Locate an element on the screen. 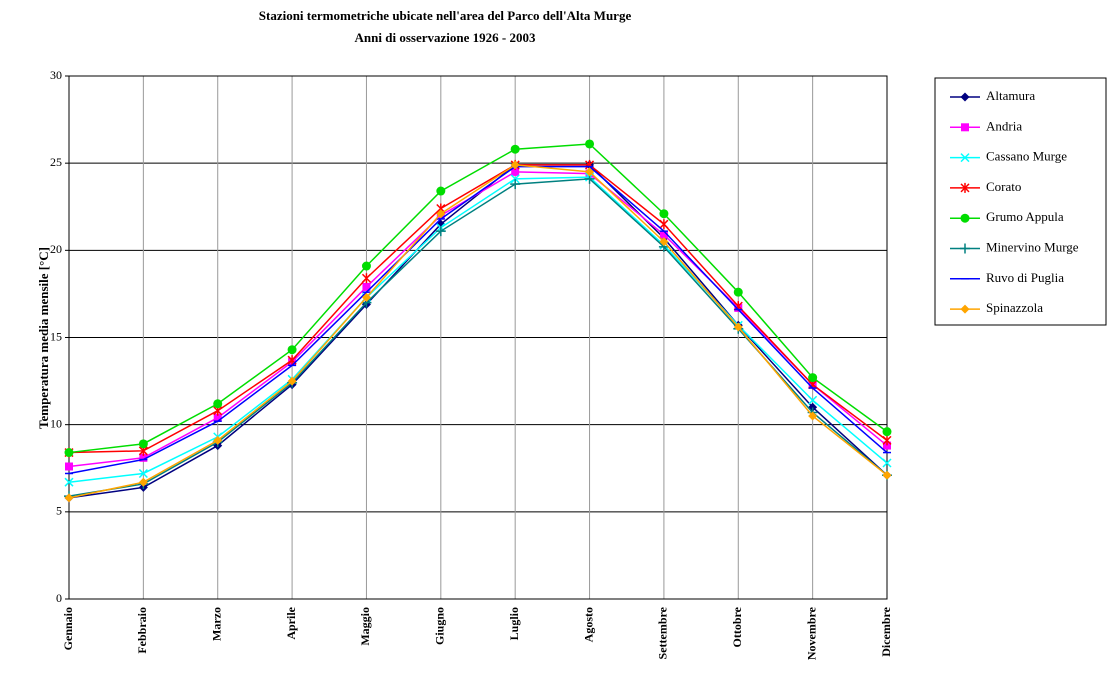 This screenshot has height=677, width=1107. y-tick-label: 10 is located at coordinates (56, 423).